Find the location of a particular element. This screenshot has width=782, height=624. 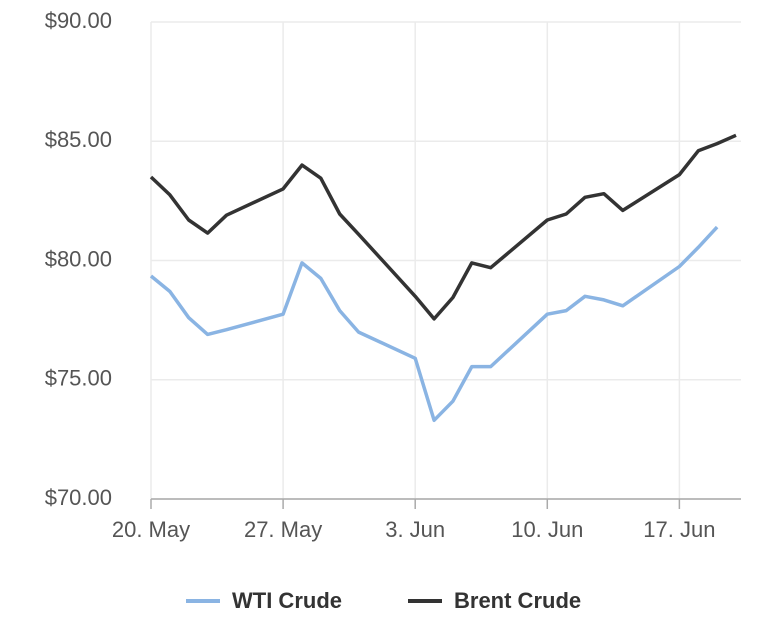

legend-label: WTI Crude is located at coordinates (287, 600).